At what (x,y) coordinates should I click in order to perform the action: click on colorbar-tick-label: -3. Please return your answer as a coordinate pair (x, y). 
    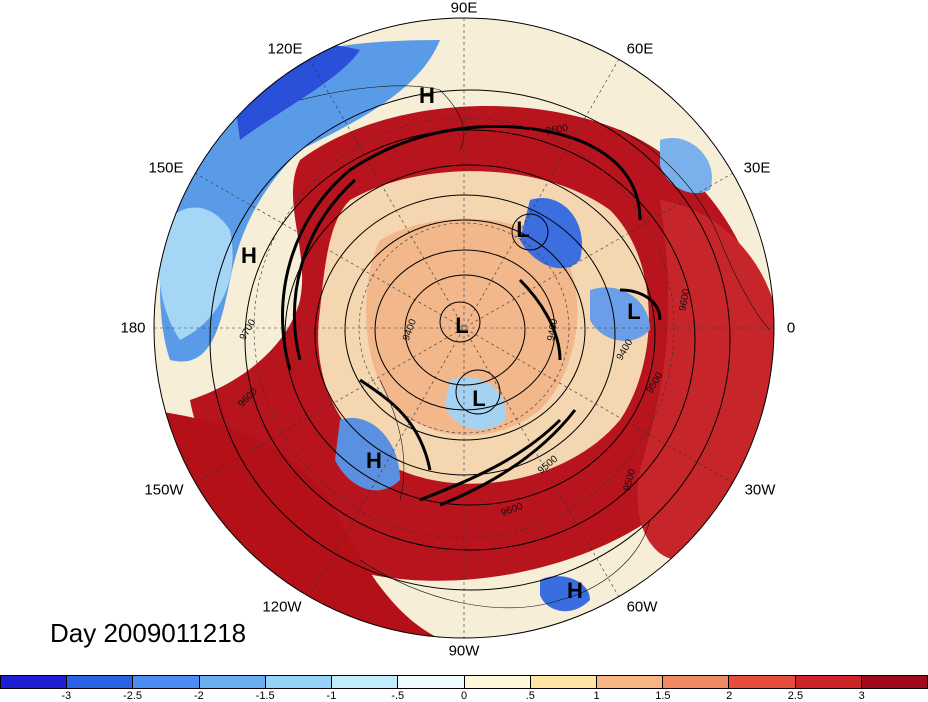
    Looking at the image, I should click on (66, 696).